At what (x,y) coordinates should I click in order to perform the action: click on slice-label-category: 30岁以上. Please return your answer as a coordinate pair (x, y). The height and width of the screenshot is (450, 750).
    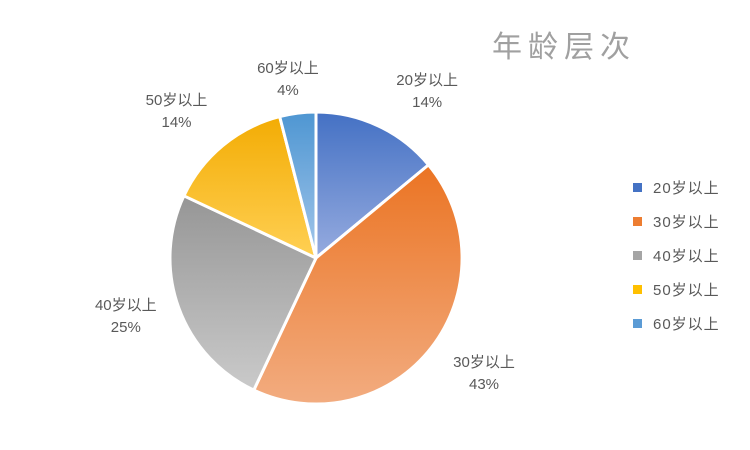
    Looking at the image, I should click on (484, 362).